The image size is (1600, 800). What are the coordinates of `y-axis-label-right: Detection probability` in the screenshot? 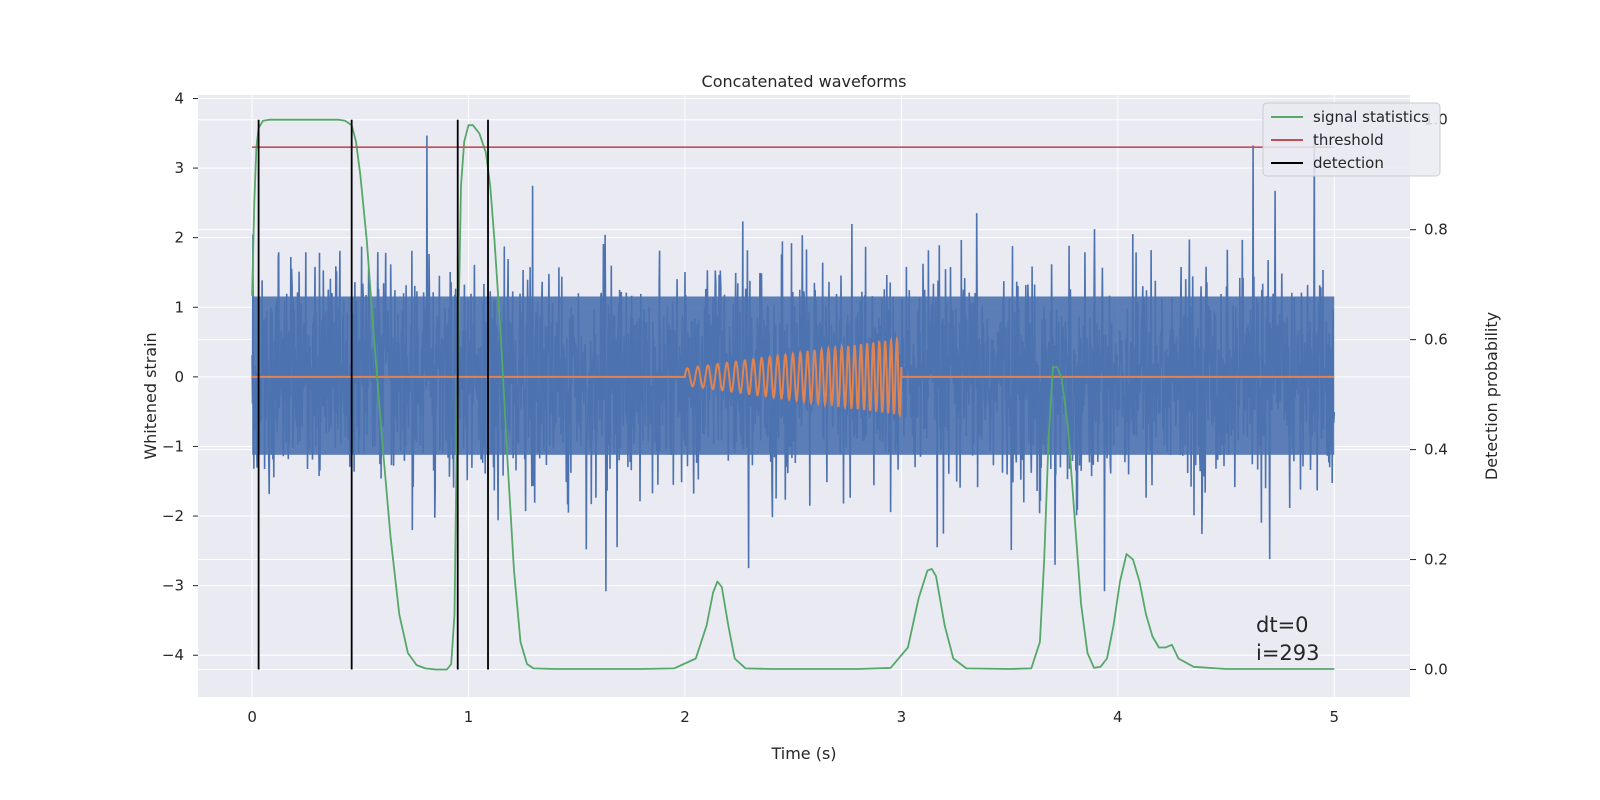 It's located at (1491, 396).